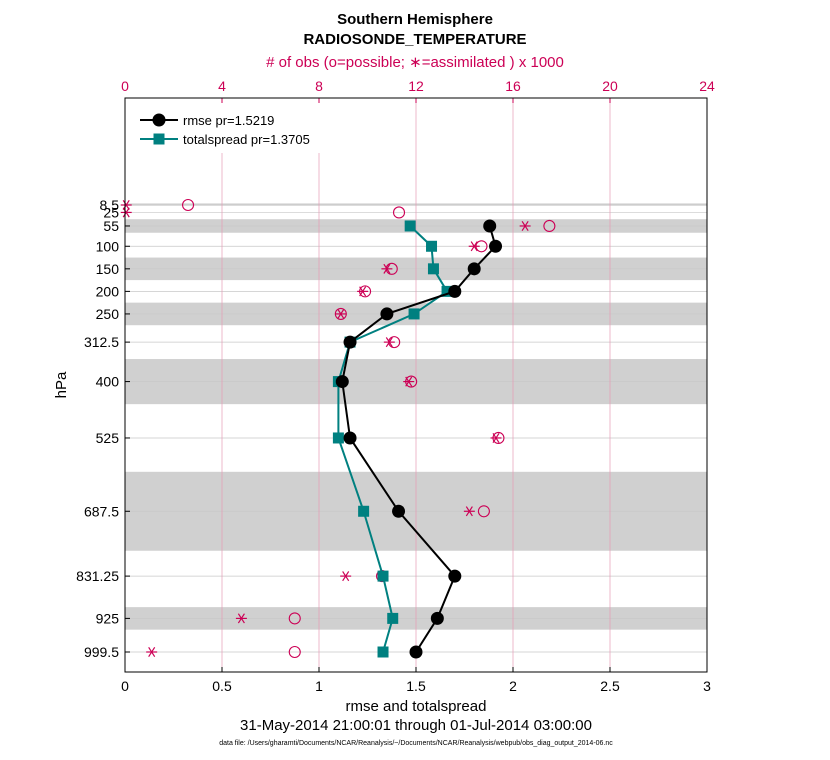  What do you see at coordinates (707, 686) in the screenshot?
I see `x-tick-label: 3` at bounding box center [707, 686].